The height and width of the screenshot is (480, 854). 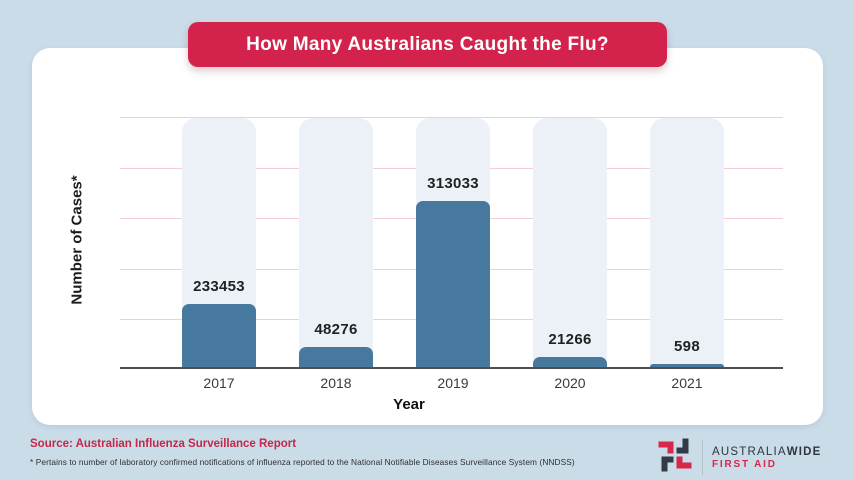 I want to click on logo-line2: FIRST AID, so click(x=744, y=464).